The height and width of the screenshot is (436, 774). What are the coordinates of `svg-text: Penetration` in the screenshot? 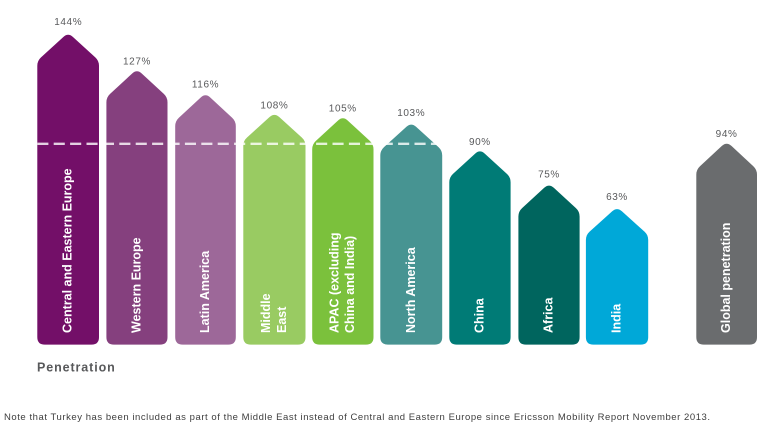 It's located at (76, 368).